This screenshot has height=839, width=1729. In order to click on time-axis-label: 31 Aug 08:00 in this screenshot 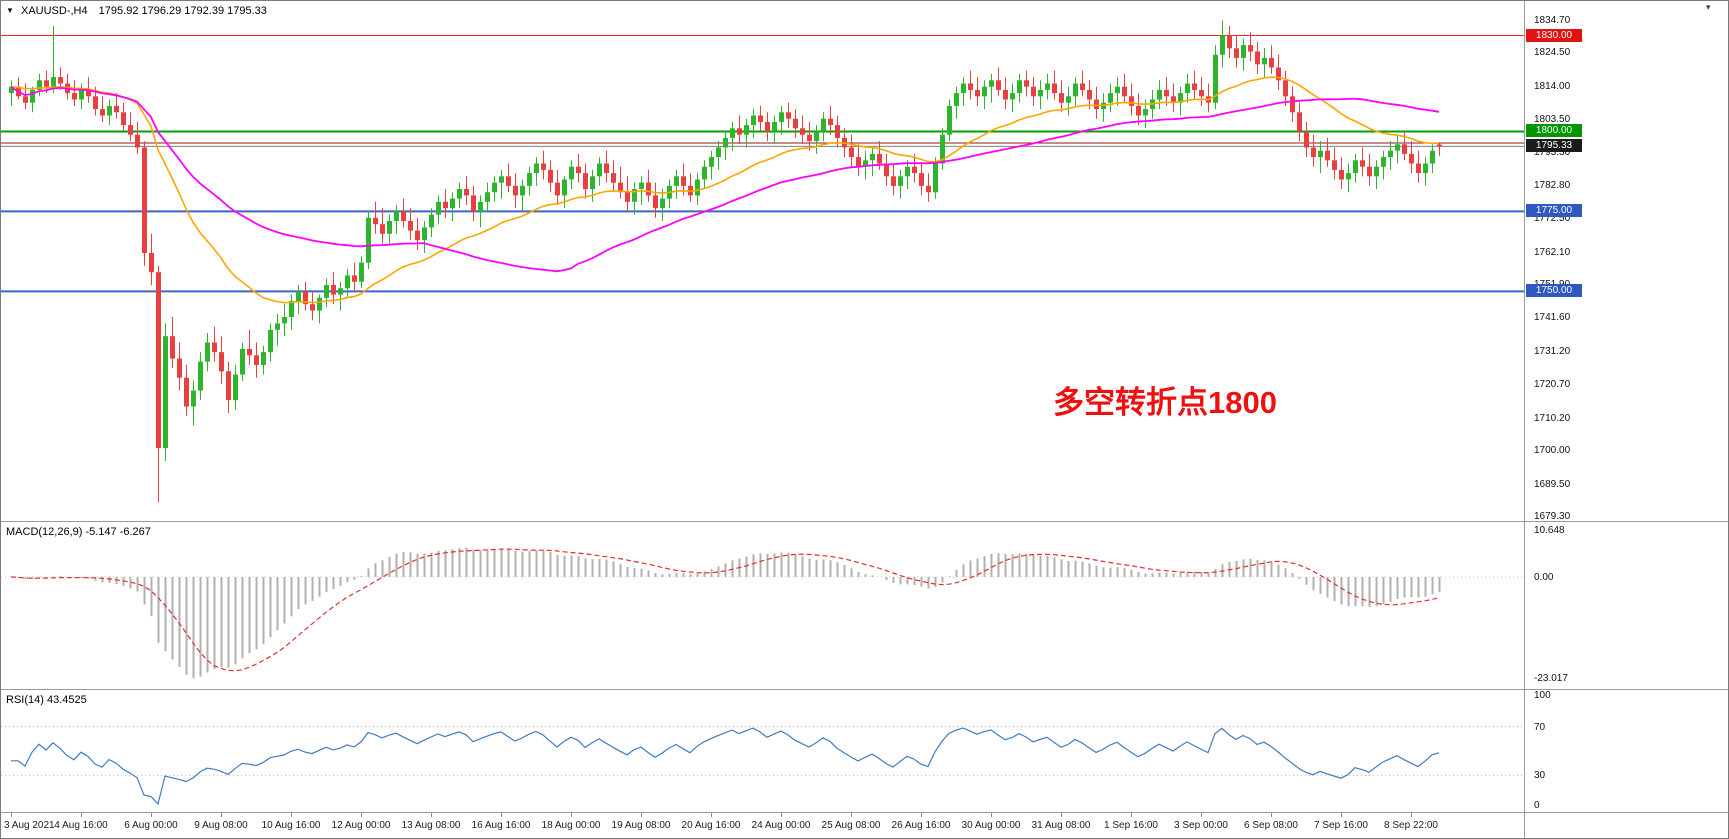, I will do `click(1061, 825)`.